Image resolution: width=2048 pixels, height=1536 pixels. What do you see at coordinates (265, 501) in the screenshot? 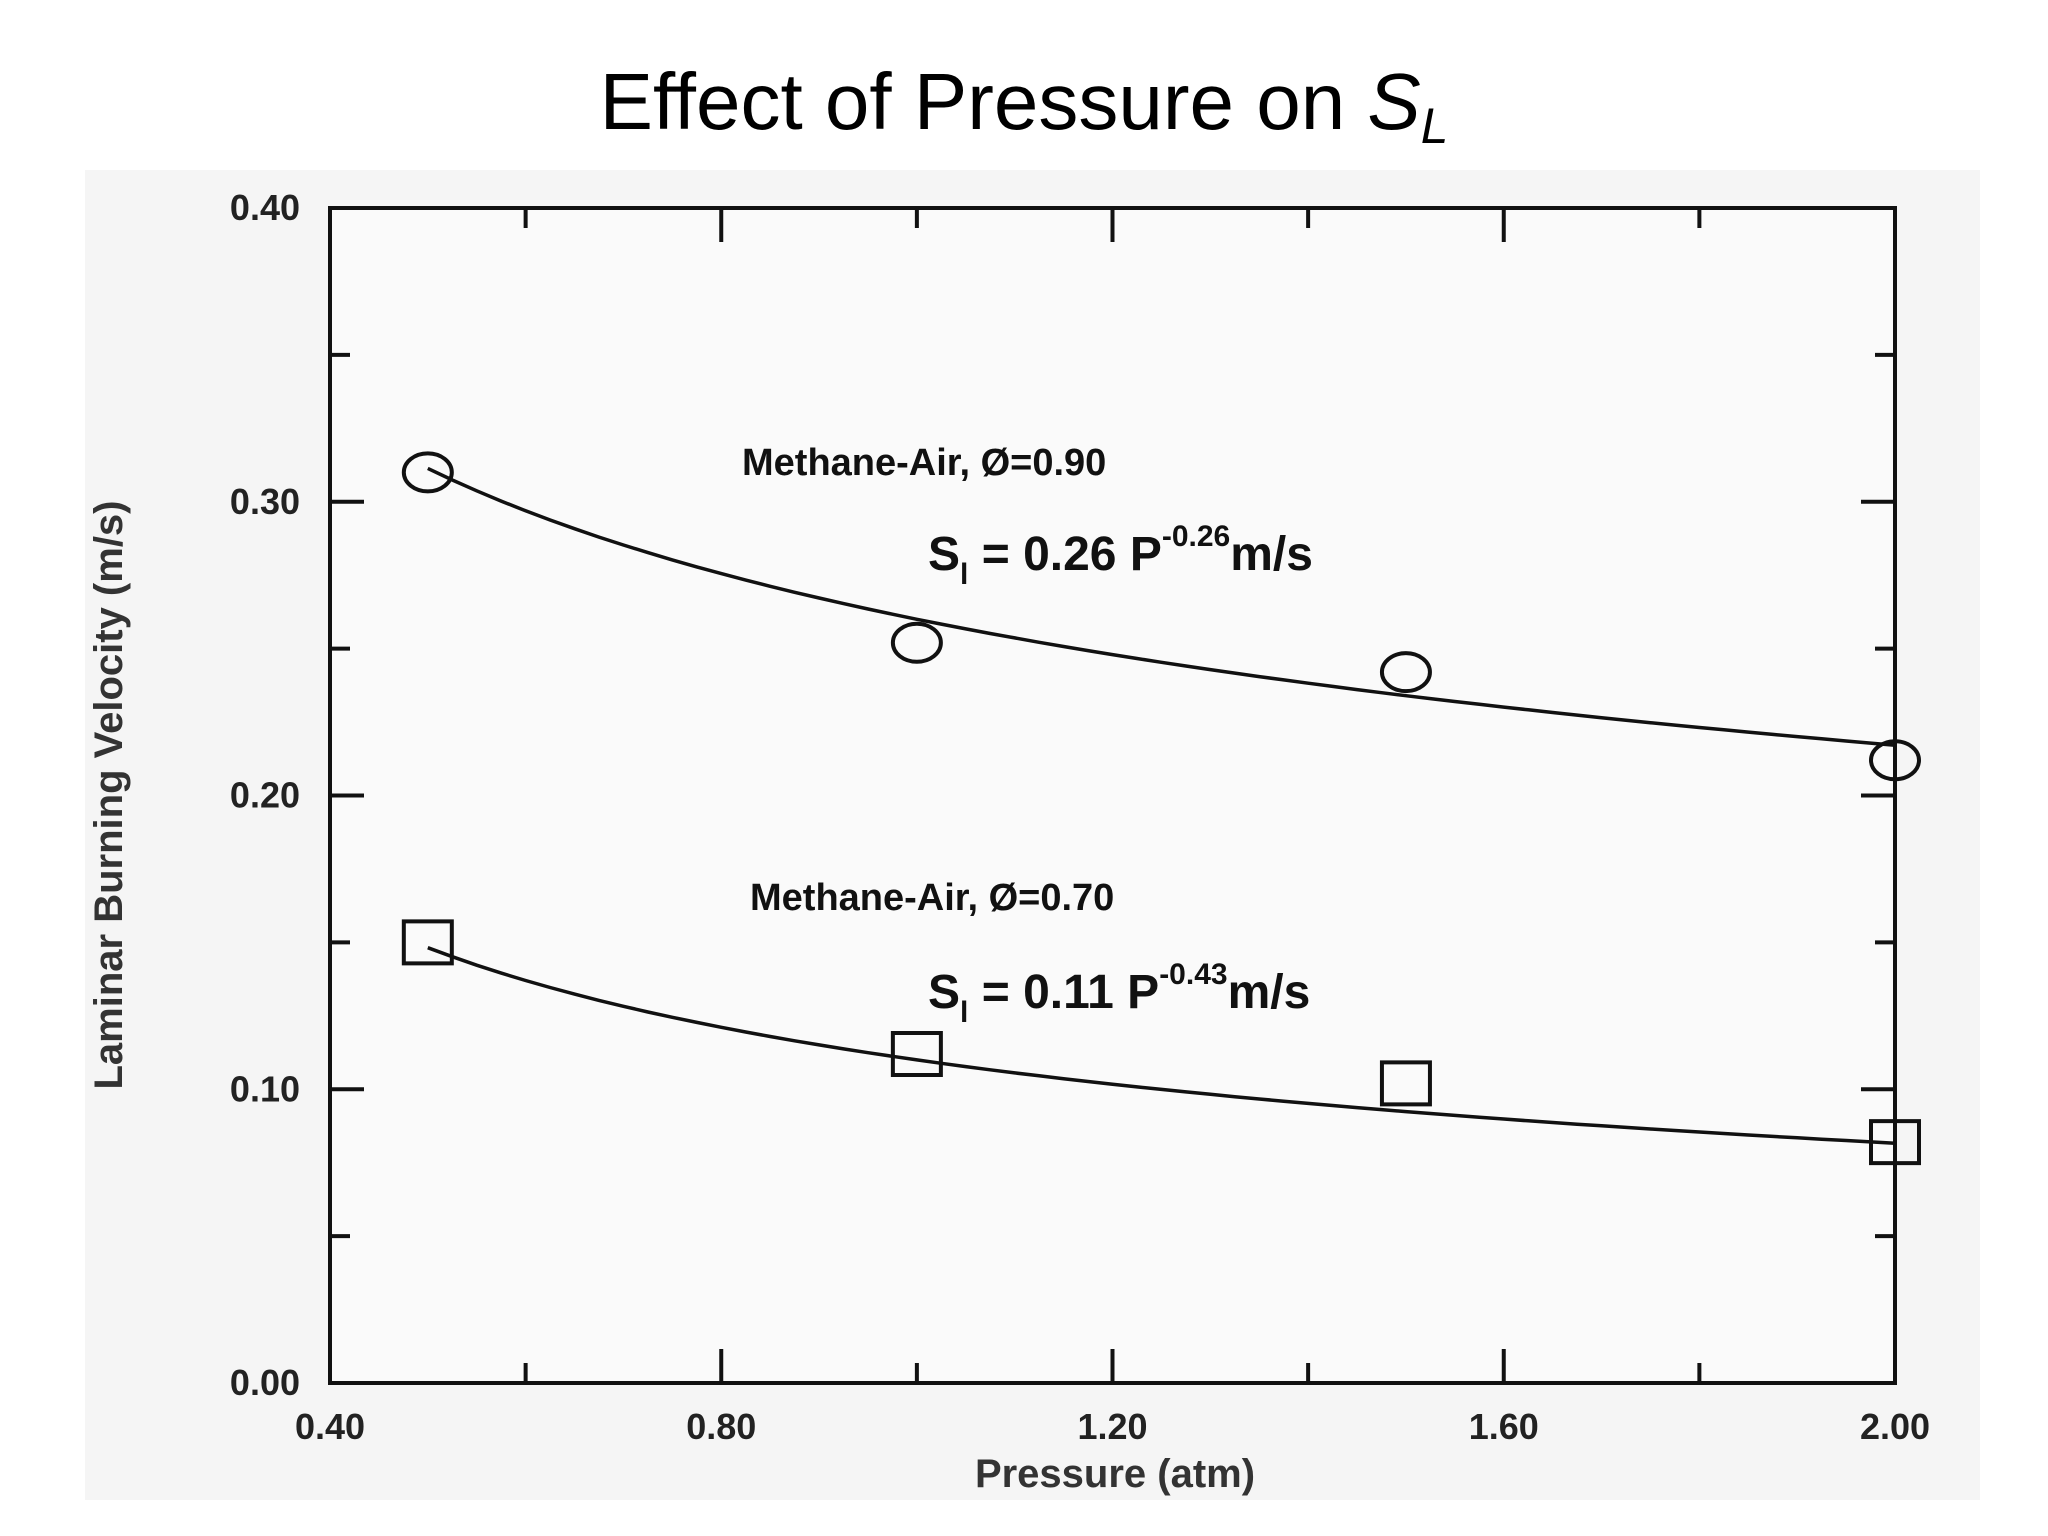
I see `y-tick-label: 0.30` at bounding box center [265, 501].